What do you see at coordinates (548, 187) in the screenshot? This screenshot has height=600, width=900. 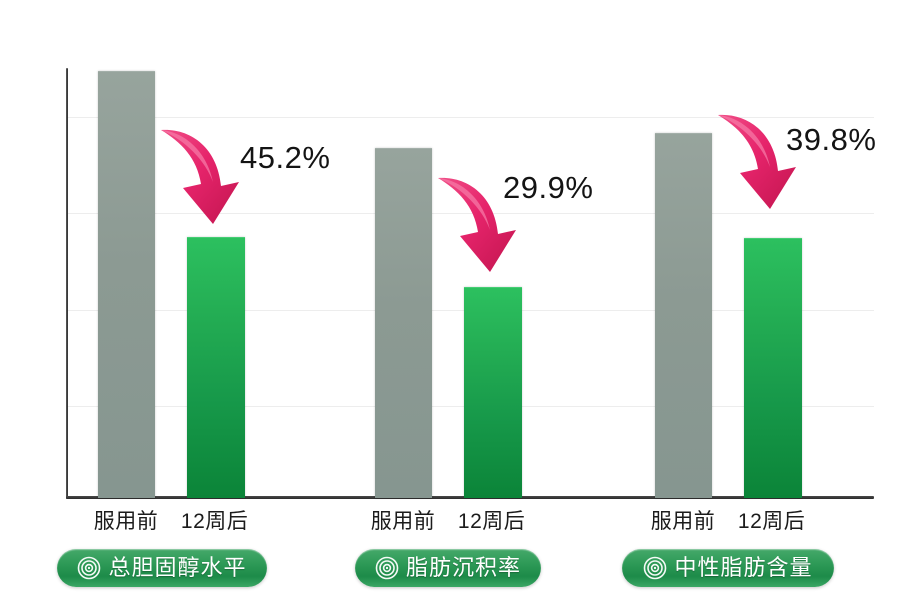 I see `percent-label-group-2: 29.9%` at bounding box center [548, 187].